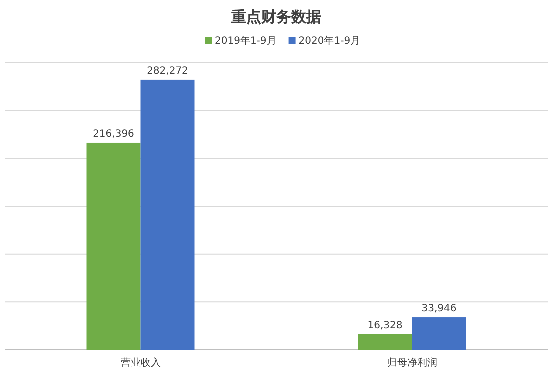  What do you see at coordinates (246, 41) in the screenshot?
I see `legend-label: 2019年1-9月` at bounding box center [246, 41].